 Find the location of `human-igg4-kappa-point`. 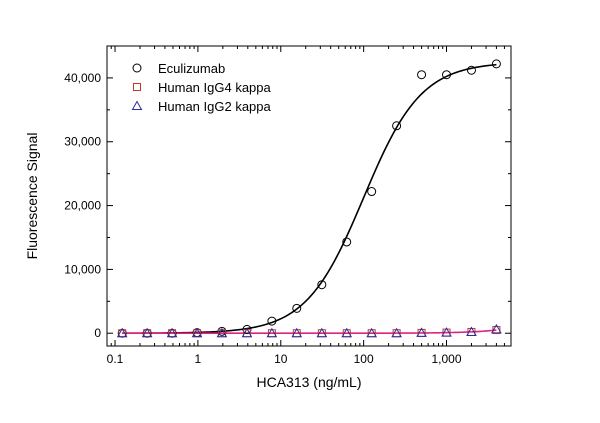

human-igg4-kappa-point is located at coordinates (496, 330).